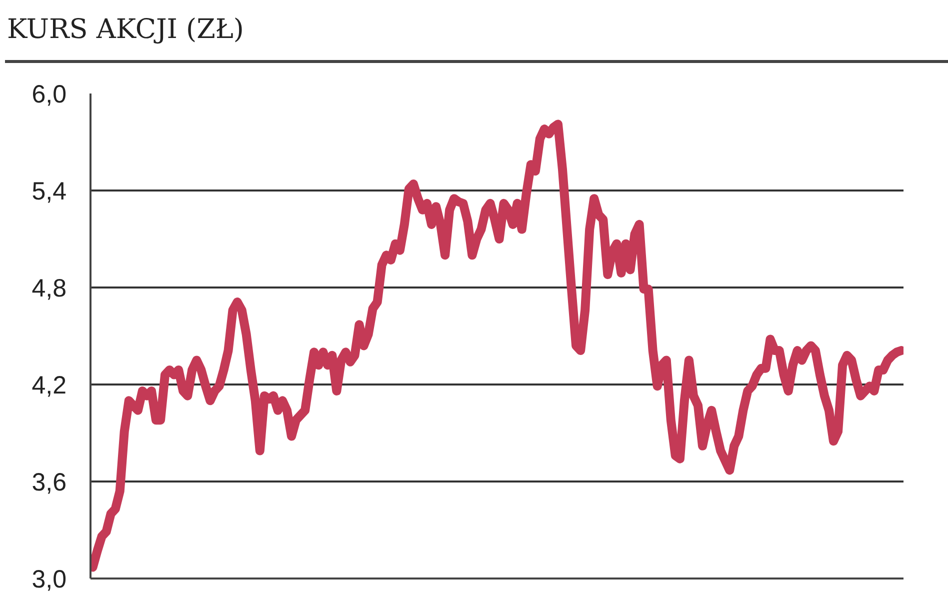  Describe the element at coordinates (49, 94) in the screenshot. I see `y-tick-label: 6,0` at that location.